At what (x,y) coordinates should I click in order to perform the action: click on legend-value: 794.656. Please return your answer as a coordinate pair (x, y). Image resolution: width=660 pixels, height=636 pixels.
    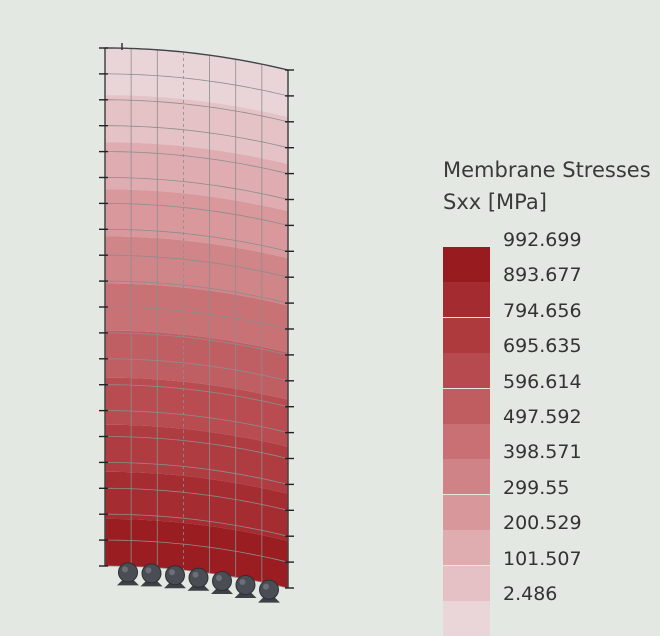
    Looking at the image, I should click on (542, 310).